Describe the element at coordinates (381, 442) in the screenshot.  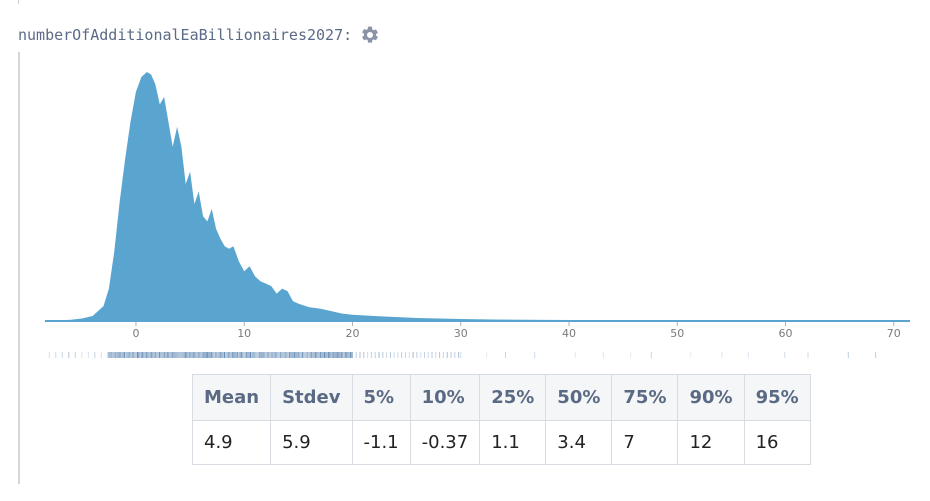
I see `stats-value-cell: -1.1` at that location.